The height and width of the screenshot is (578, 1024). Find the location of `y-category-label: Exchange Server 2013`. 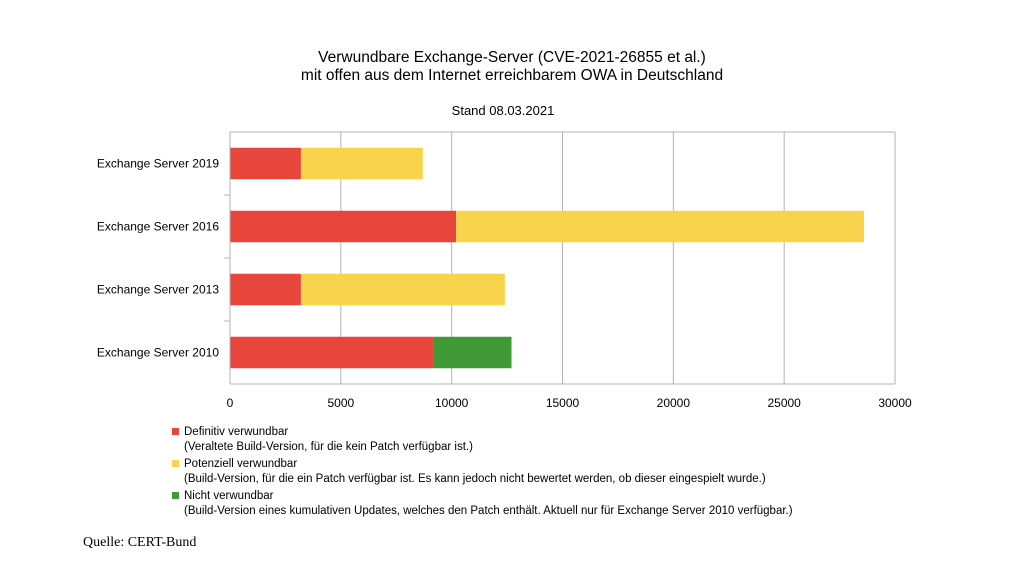

y-category-label: Exchange Server 2013 is located at coordinates (158, 290).